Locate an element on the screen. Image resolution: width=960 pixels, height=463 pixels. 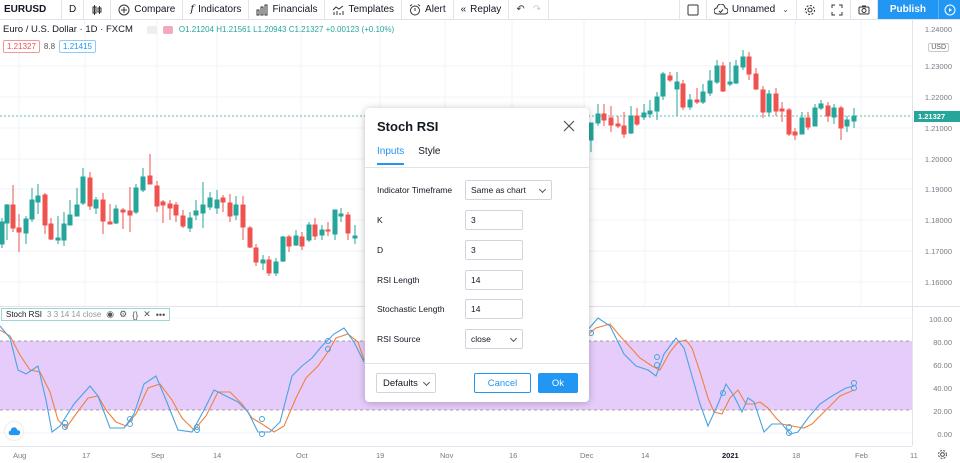
defaults-label: Defaults is located at coordinates (400, 383).